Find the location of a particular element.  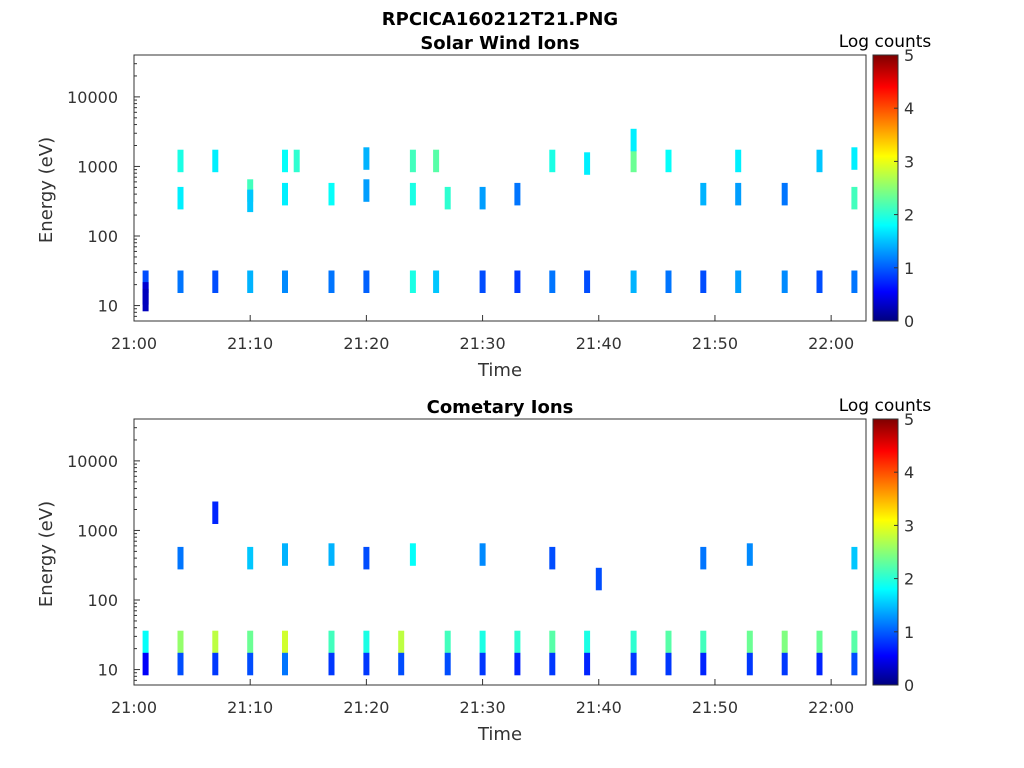

y-tick-label: 10 is located at coordinates (108, 670).